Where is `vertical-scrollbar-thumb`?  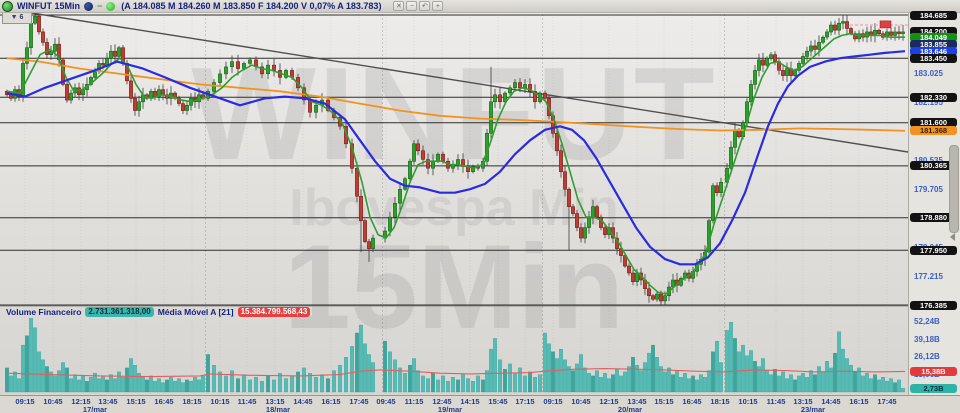 vertical-scrollbar-thumb is located at coordinates (954, 189).